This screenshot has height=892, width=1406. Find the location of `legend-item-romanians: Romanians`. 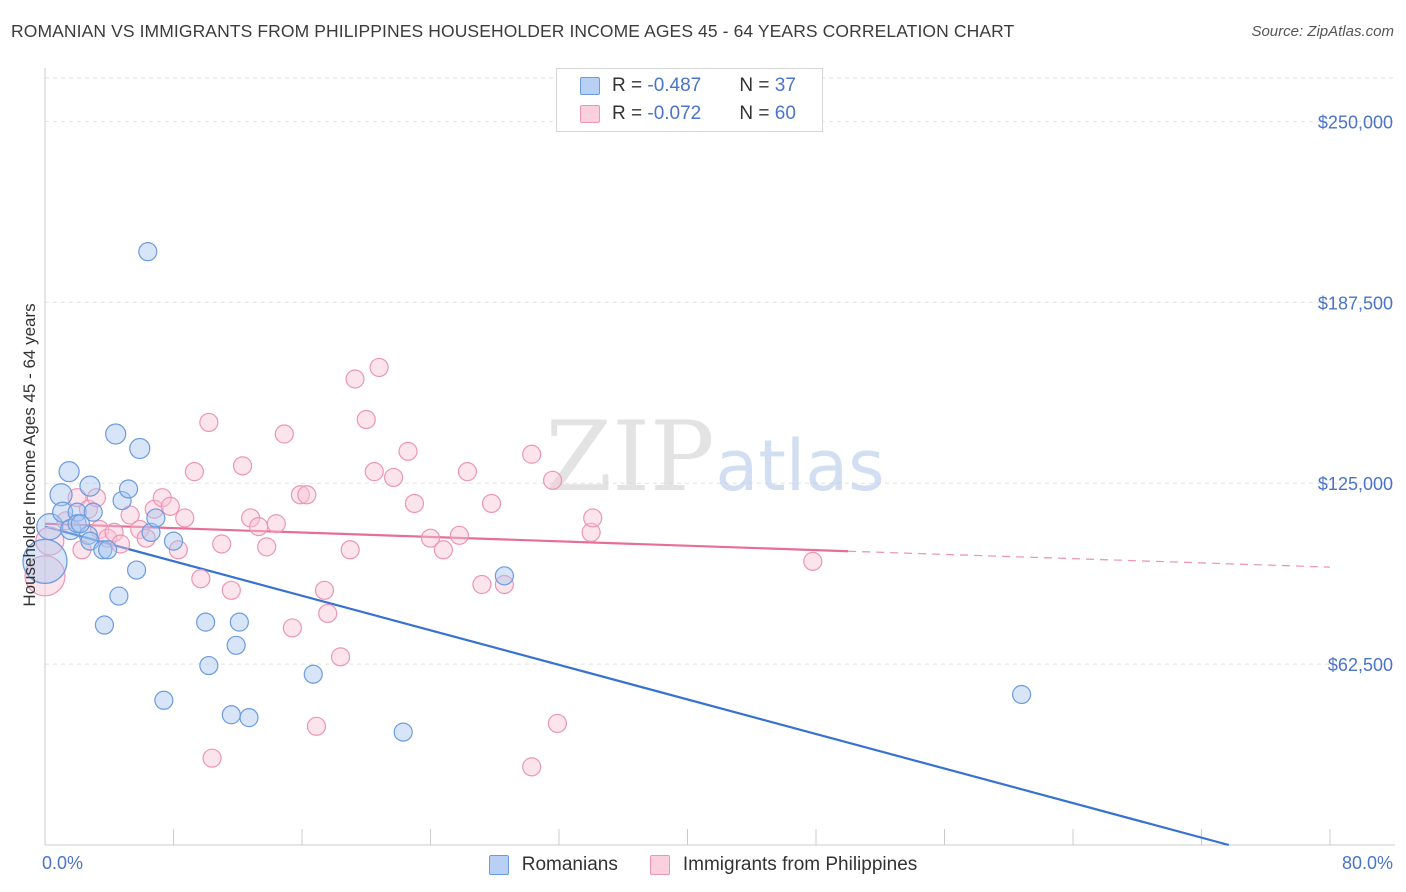

legend-item-romanians: Romanians is located at coordinates (553, 865).